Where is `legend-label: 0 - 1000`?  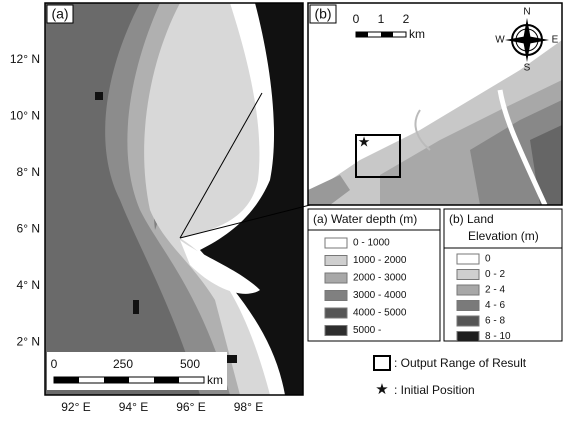 legend-label: 0 - 1000 is located at coordinates (371, 243).